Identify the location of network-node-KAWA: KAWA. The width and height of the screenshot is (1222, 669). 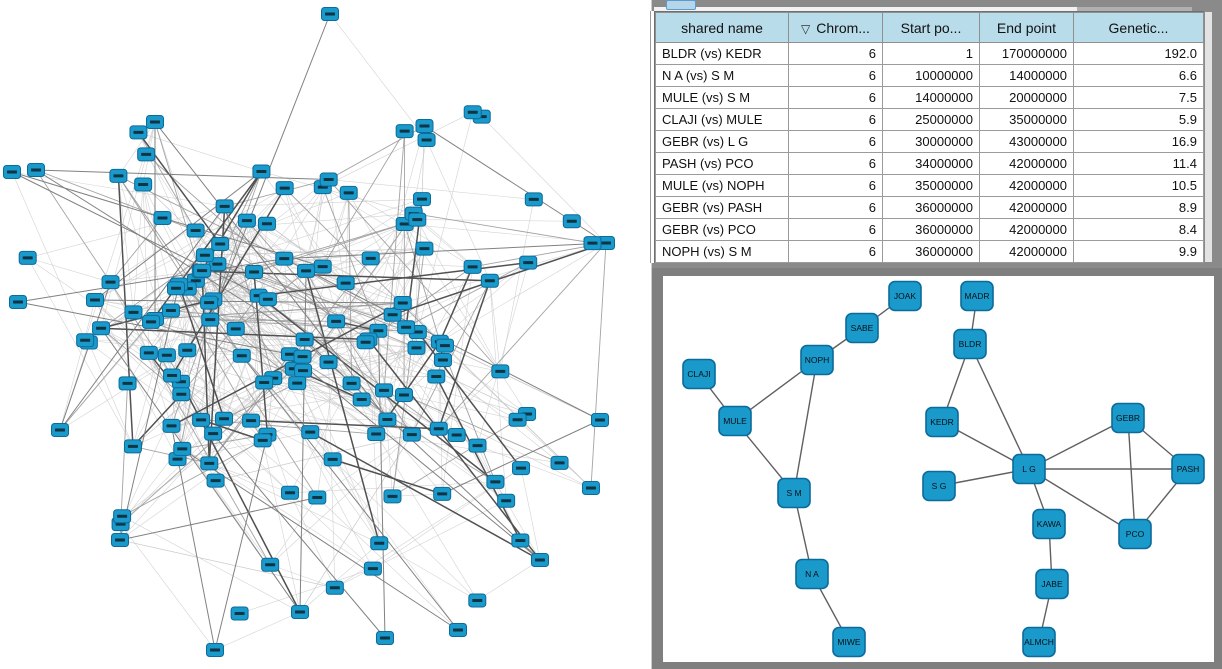
(1049, 524).